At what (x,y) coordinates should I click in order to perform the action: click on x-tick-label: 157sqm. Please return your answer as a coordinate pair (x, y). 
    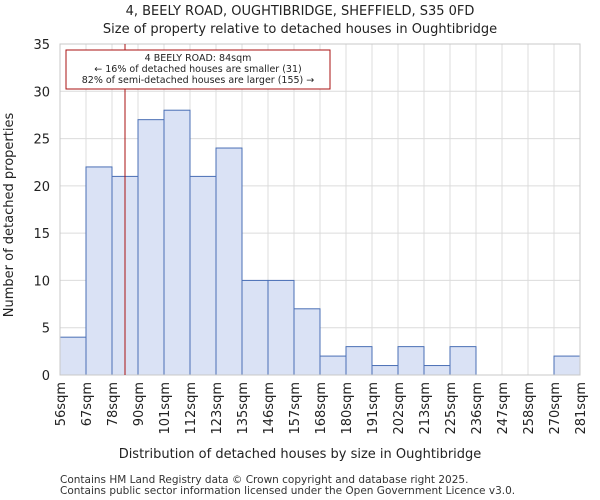
    Looking at the image, I should click on (295, 408).